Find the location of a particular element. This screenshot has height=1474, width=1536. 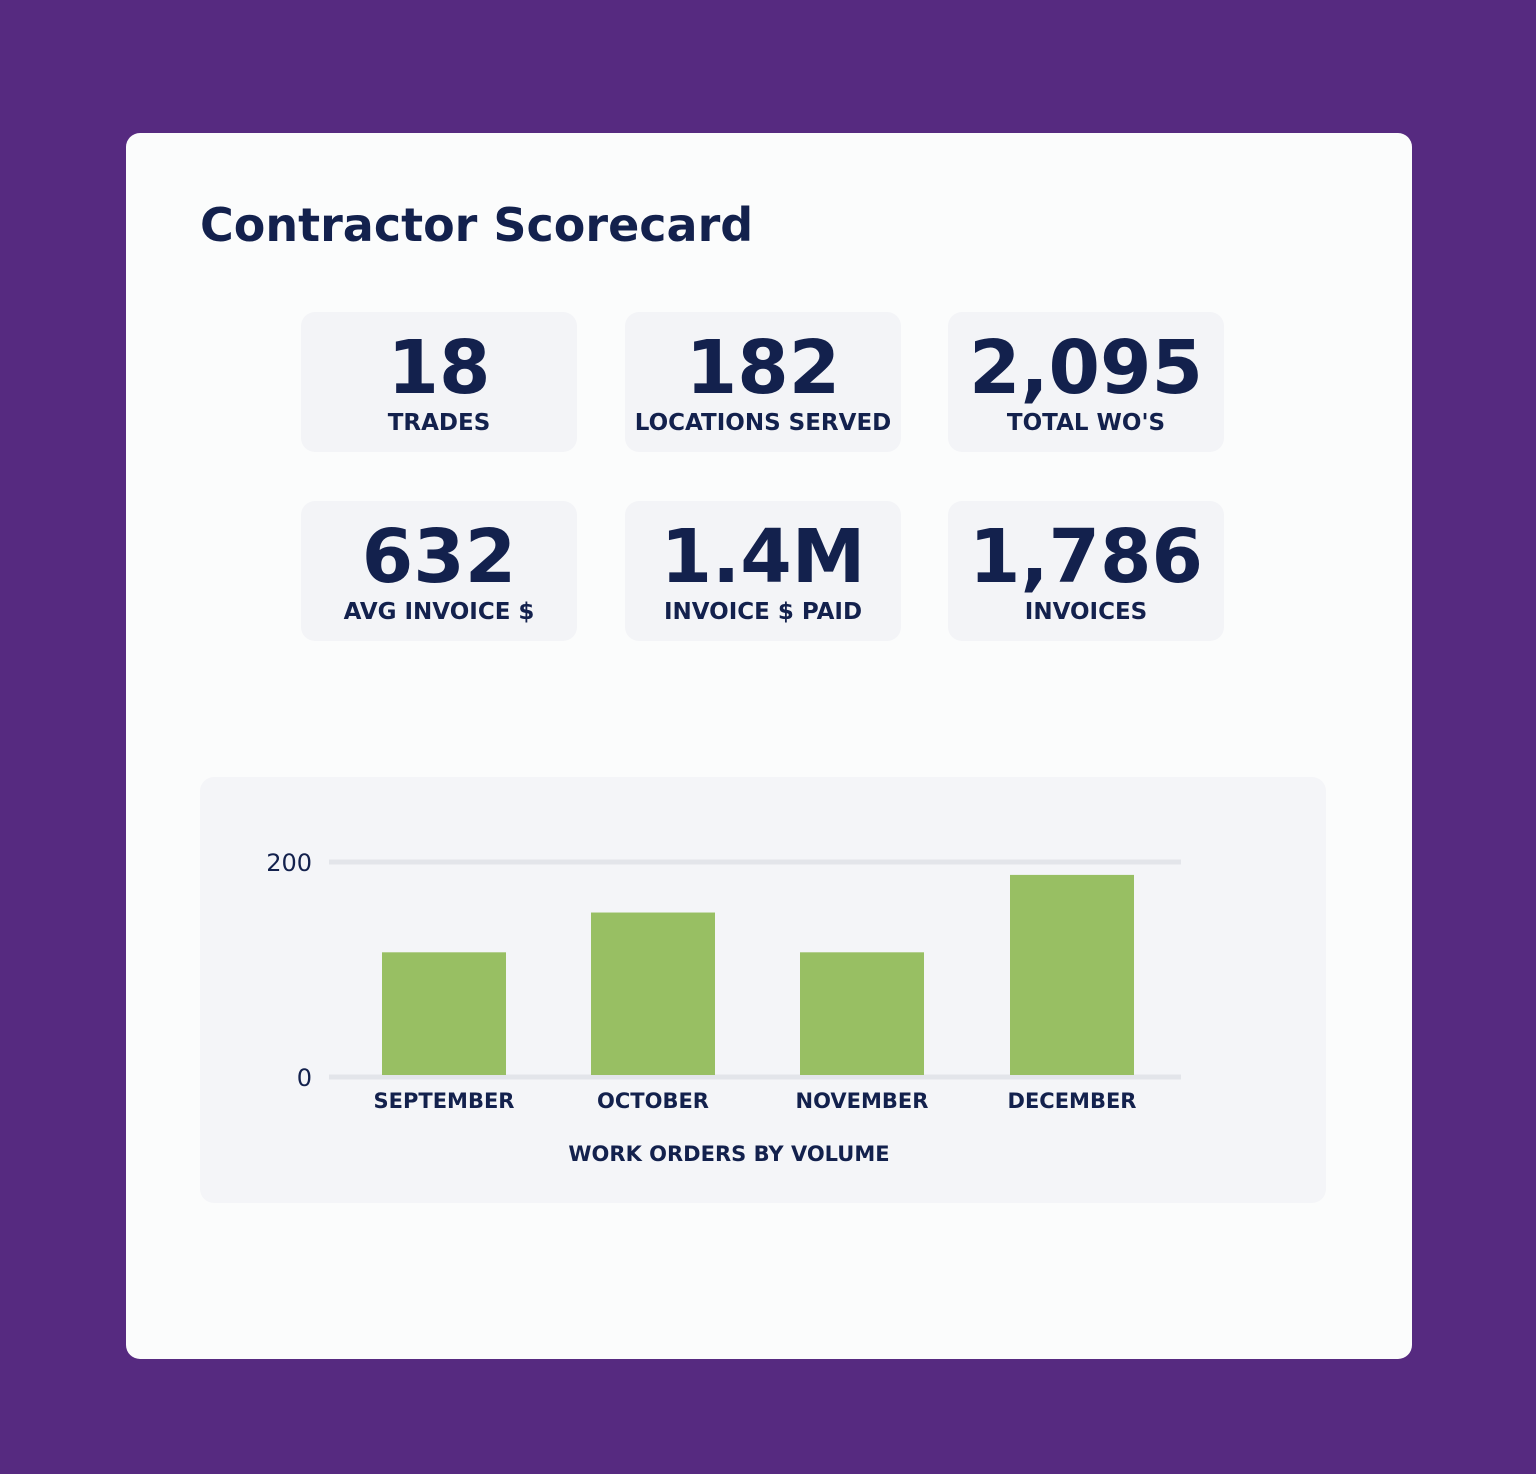

metric-tile: 632 AVG INVOICE $ is located at coordinates (439, 571).